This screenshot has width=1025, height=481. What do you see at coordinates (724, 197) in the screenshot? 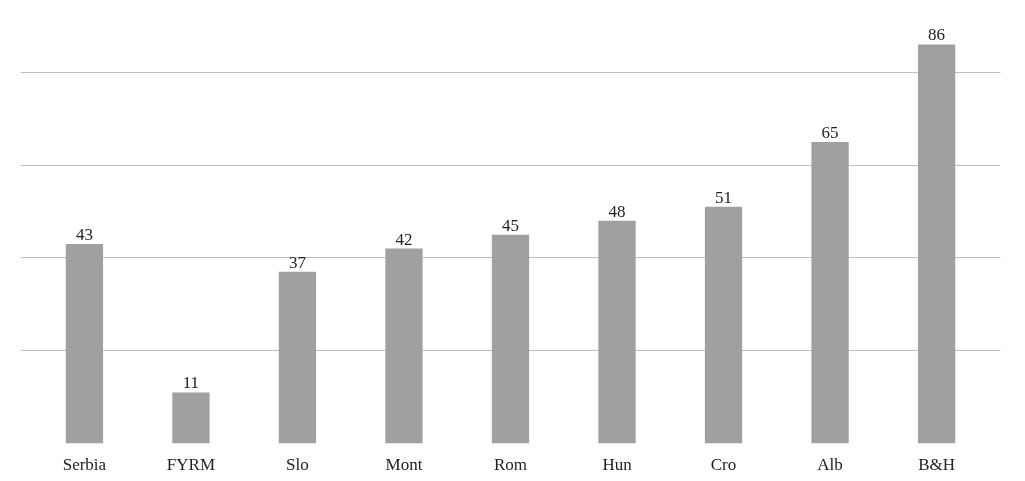
I see `data-label: 51` at bounding box center [724, 197].